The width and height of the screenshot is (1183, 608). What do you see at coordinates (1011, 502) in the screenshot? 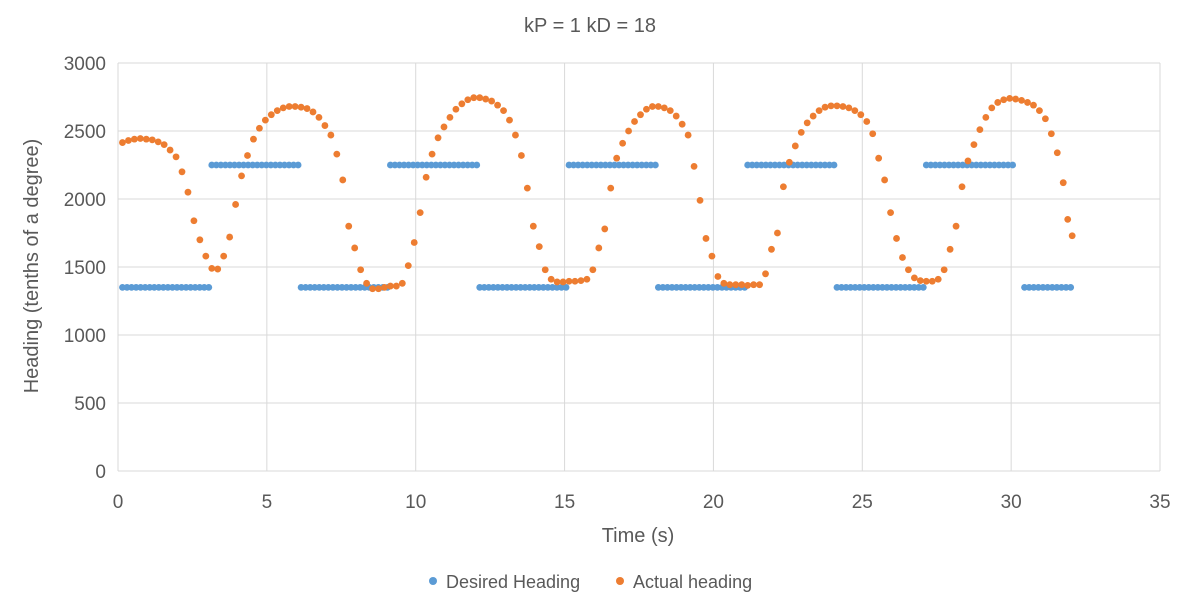
I see `x-tick-label: 30` at bounding box center [1011, 502].